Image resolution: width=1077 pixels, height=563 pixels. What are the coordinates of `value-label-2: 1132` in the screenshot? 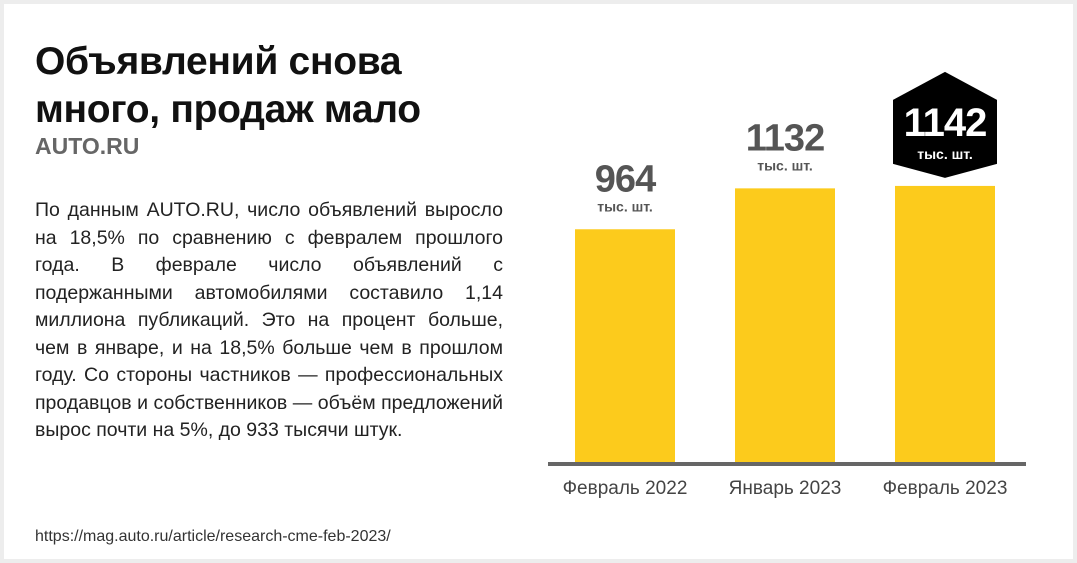 It's located at (785, 138).